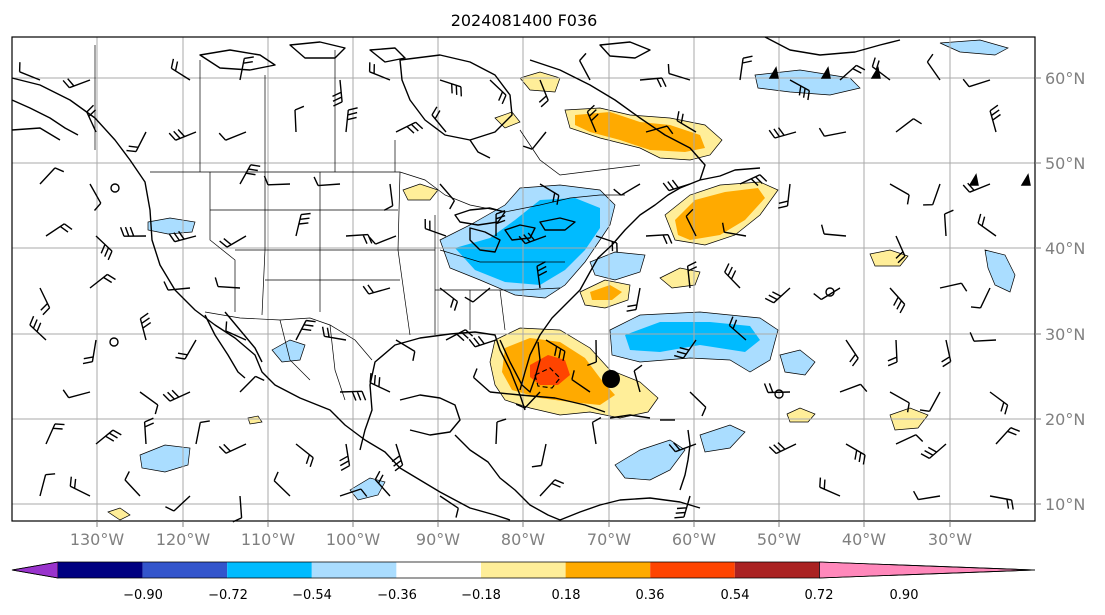  Describe the element at coordinates (353, 539) in the screenshot. I see `lon-label: 100°W` at that location.